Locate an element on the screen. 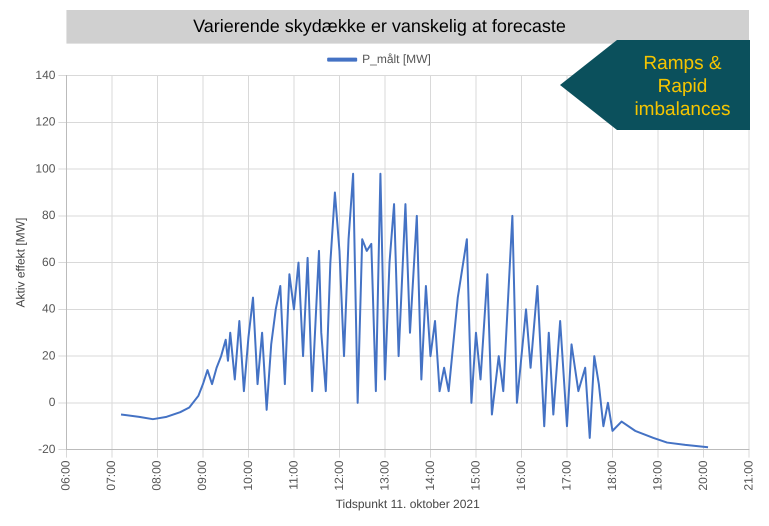 The height and width of the screenshot is (526, 769). y-tick-label: 120 is located at coordinates (45, 121).